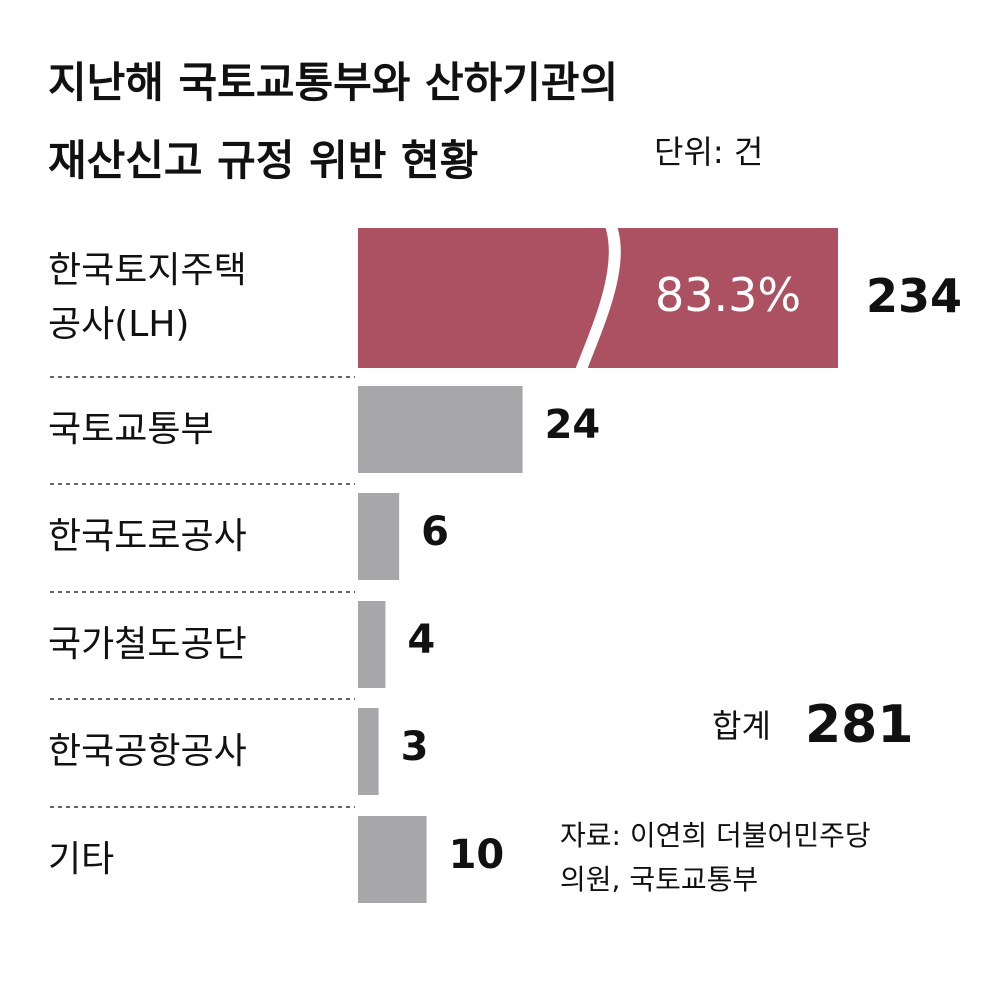  What do you see at coordinates (715, 857) in the screenshot?
I see `source-note: 자료: 이연희 더불어민주당 의원, 국토교통부` at bounding box center [715, 857].